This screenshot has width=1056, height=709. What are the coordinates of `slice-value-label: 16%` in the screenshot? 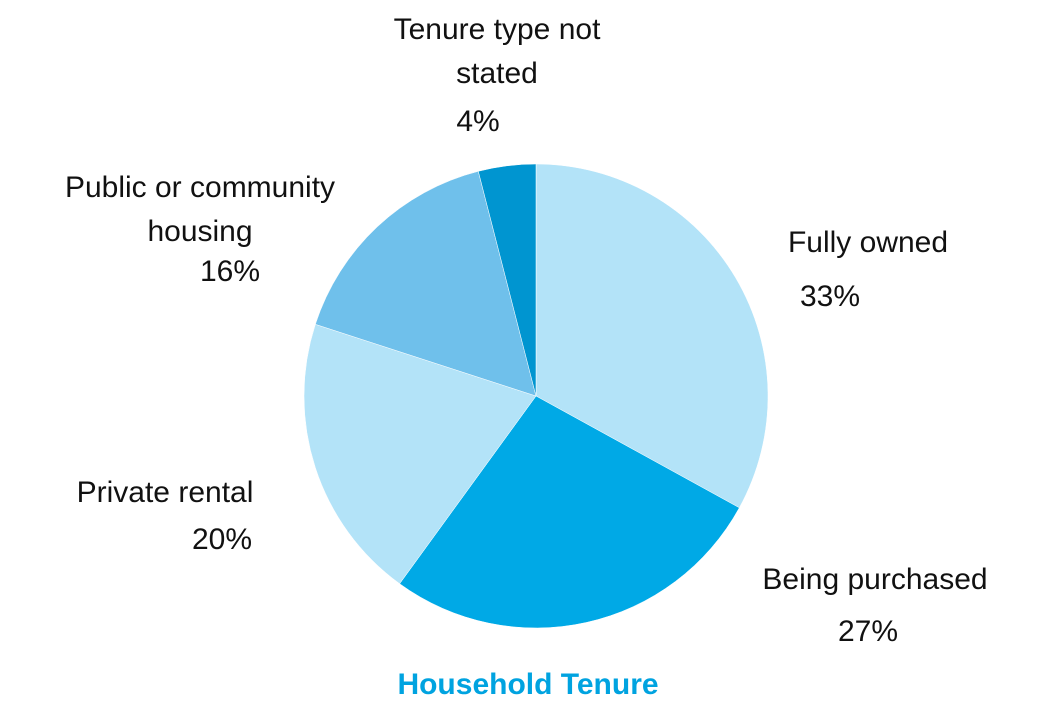 It's located at (230, 271).